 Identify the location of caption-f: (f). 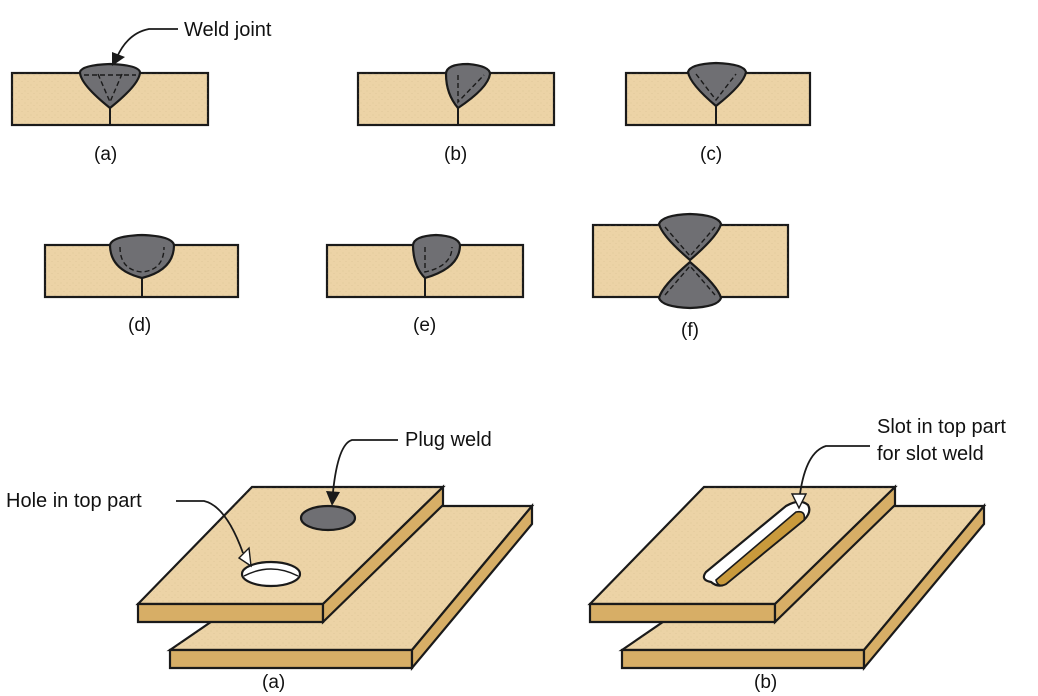
(690, 330).